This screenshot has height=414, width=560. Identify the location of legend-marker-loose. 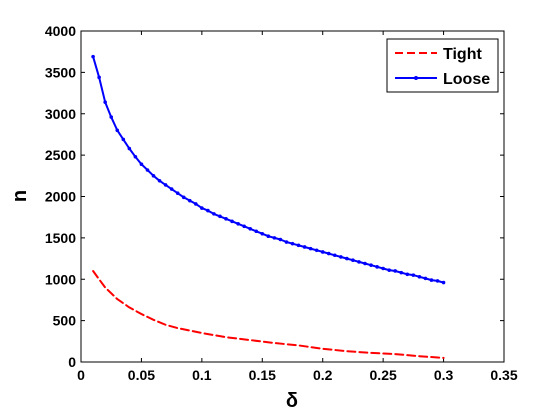
(416, 78).